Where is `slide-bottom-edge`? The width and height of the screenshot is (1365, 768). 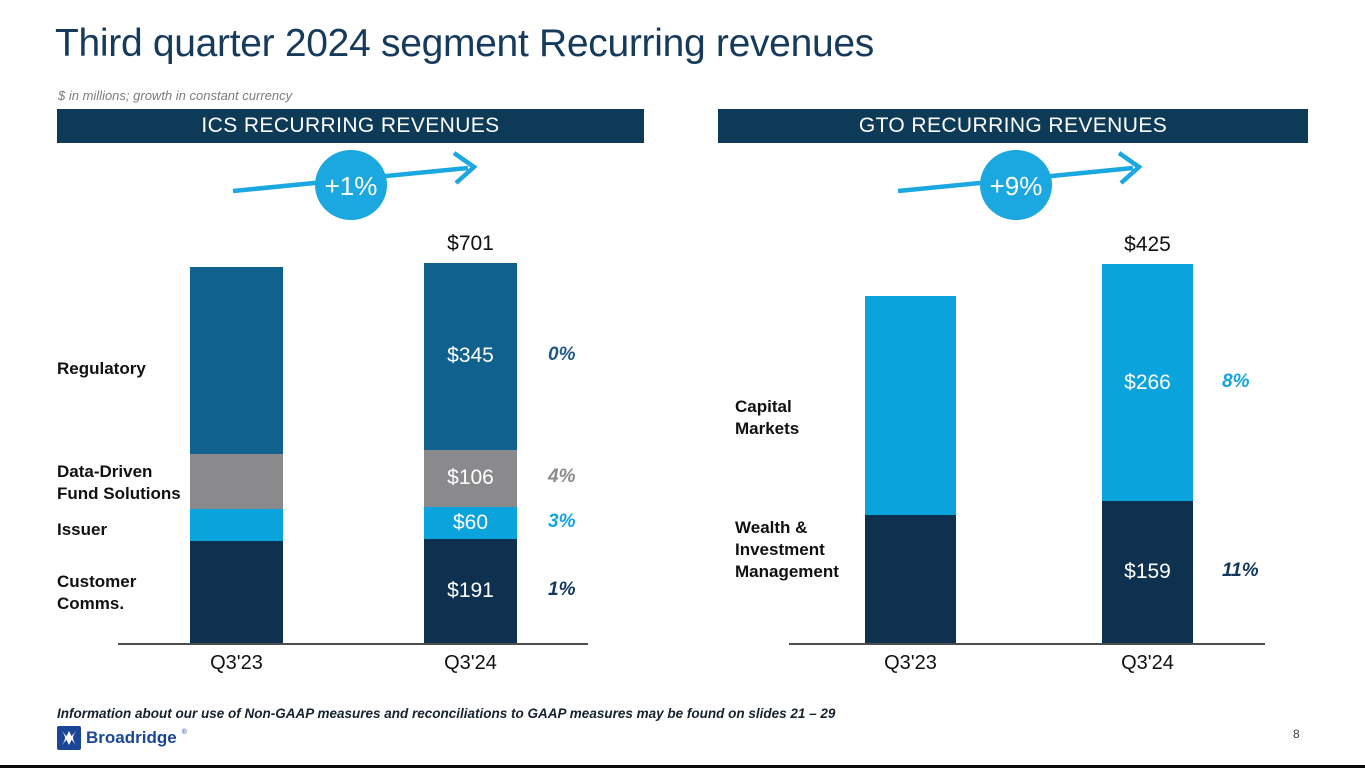
slide-bottom-edge is located at coordinates (682, 766).